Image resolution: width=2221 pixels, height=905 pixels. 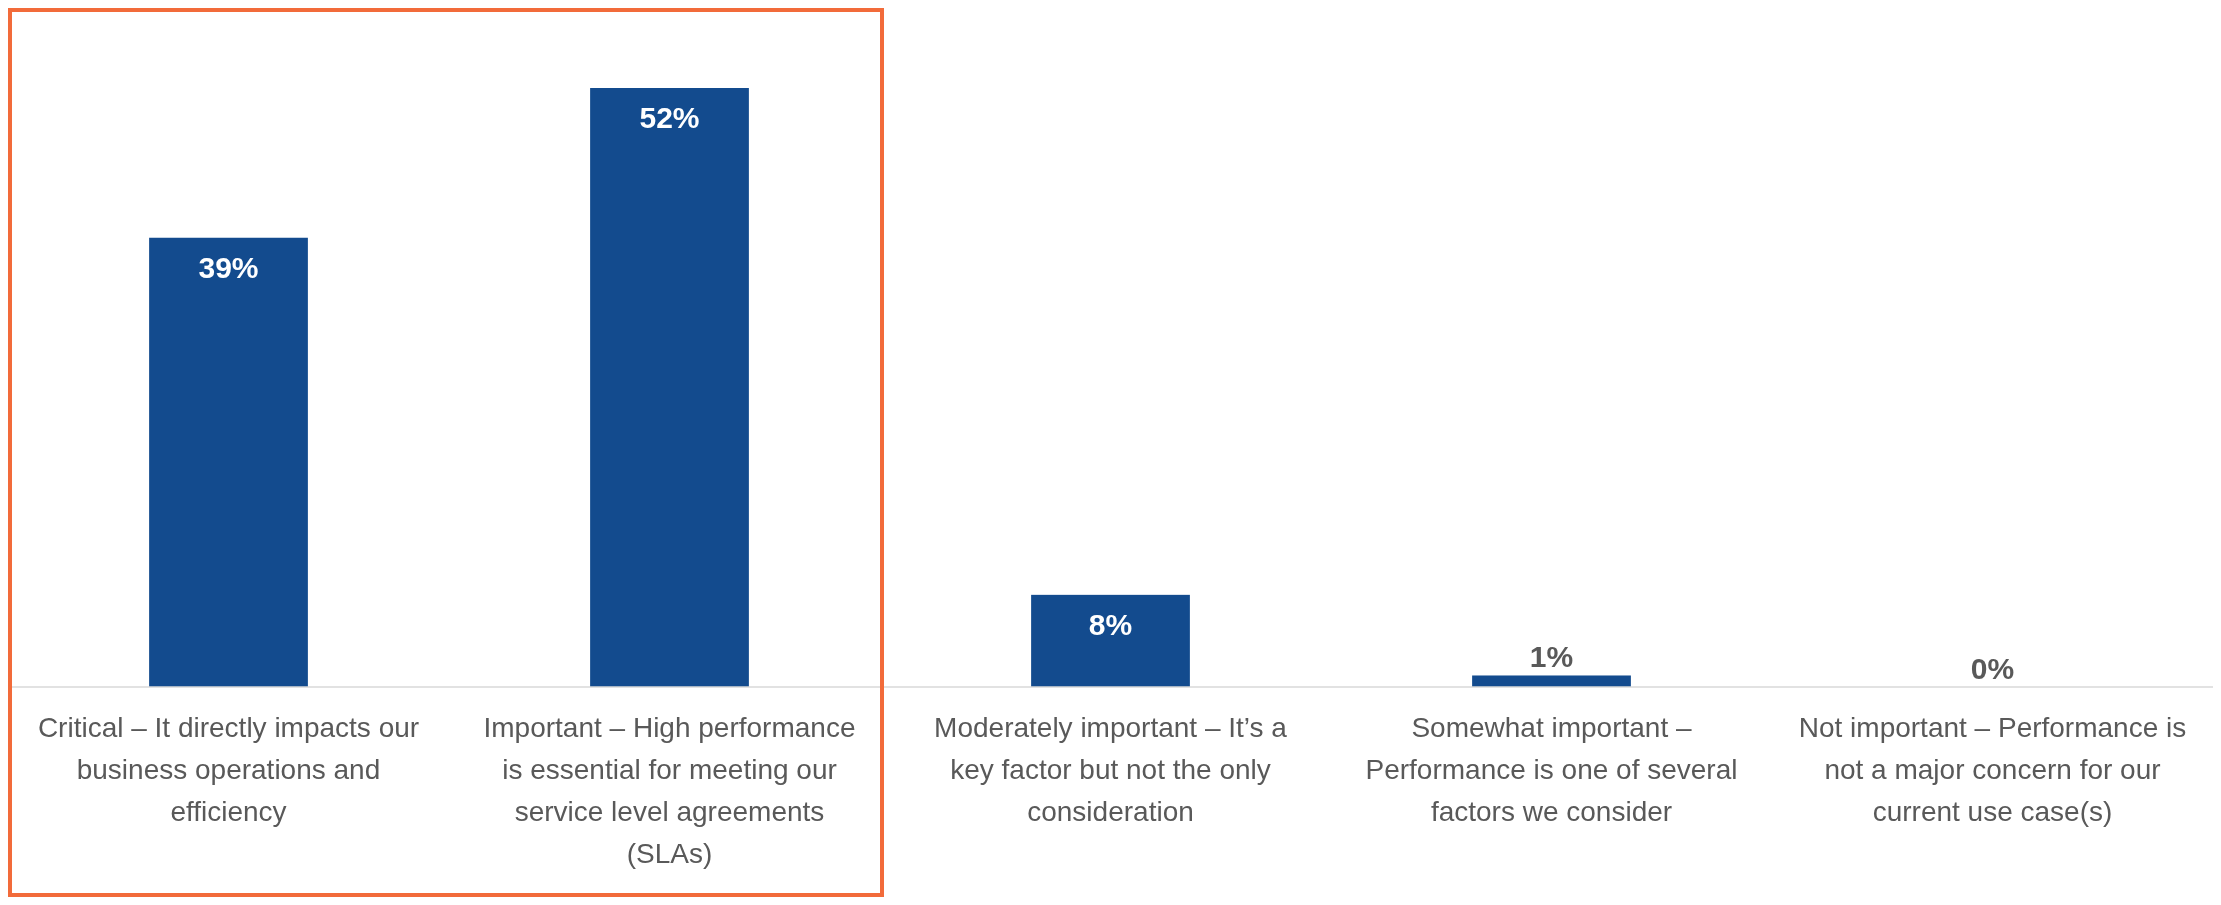 What do you see at coordinates (1110, 624) in the screenshot?
I see `data-label: 8%` at bounding box center [1110, 624].